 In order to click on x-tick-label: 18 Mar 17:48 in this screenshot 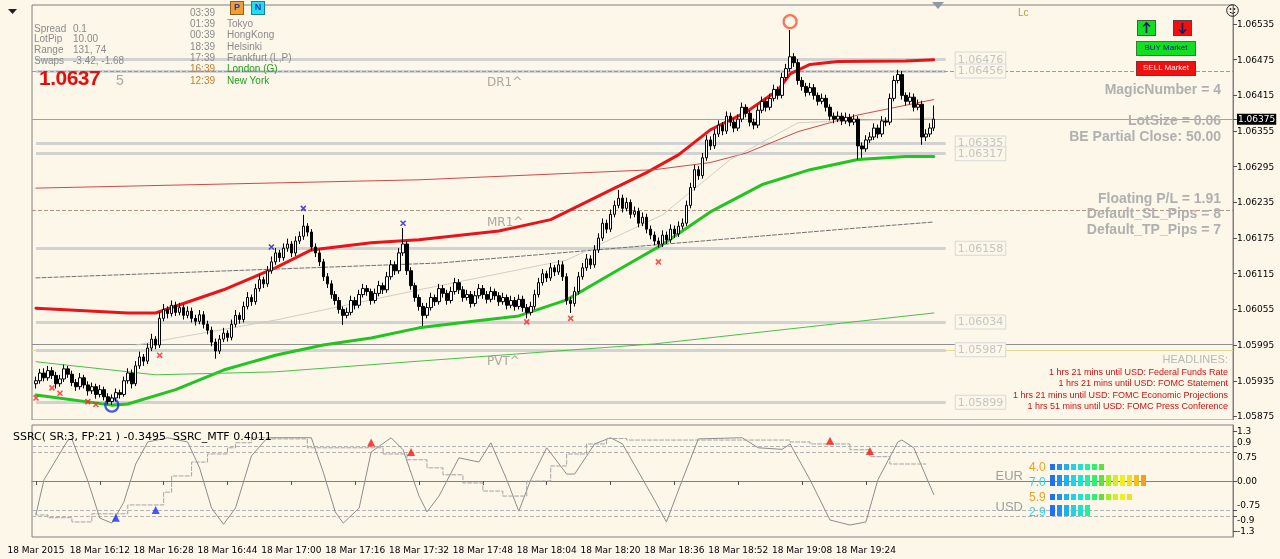, I will do `click(483, 549)`.